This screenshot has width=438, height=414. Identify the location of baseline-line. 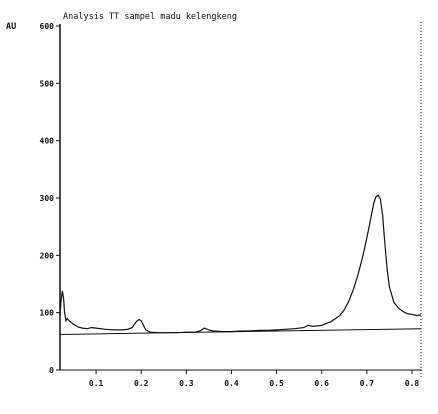
(240, 331).